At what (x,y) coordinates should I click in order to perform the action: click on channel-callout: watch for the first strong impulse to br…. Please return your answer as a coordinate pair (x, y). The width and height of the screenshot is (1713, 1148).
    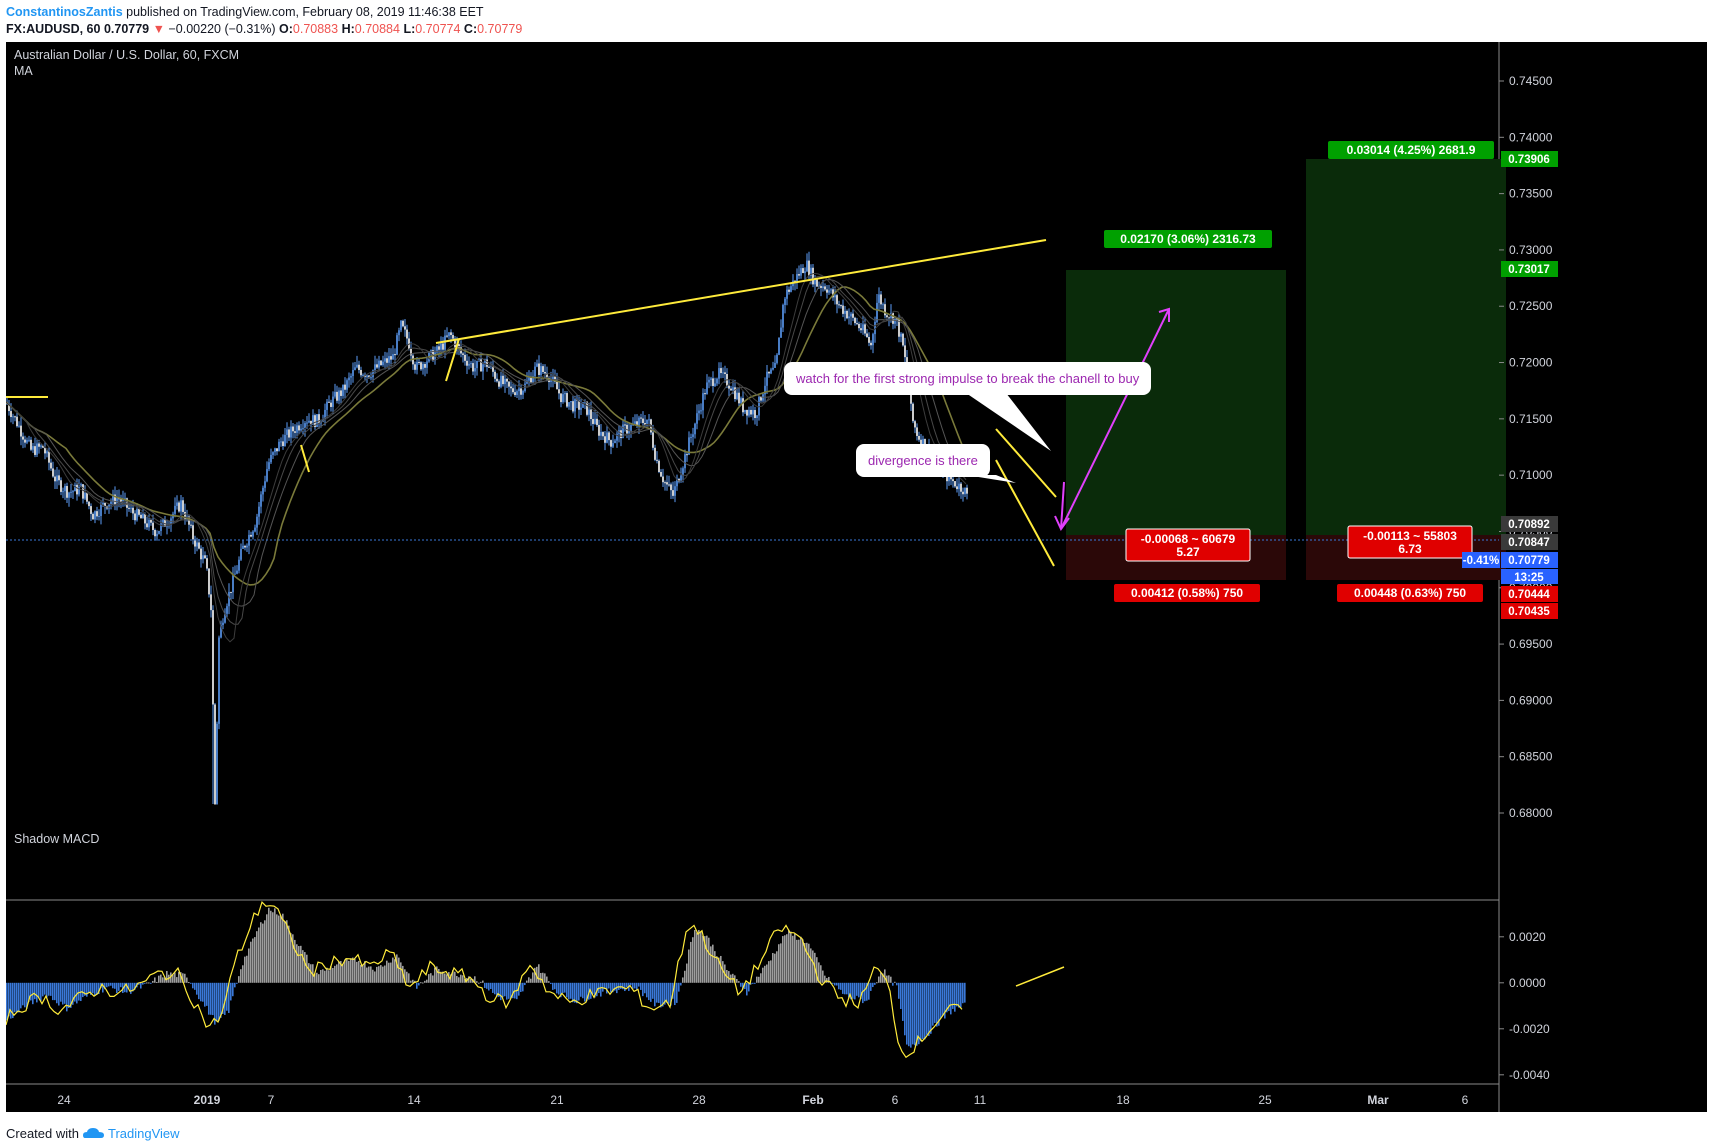
    Looking at the image, I should click on (968, 378).